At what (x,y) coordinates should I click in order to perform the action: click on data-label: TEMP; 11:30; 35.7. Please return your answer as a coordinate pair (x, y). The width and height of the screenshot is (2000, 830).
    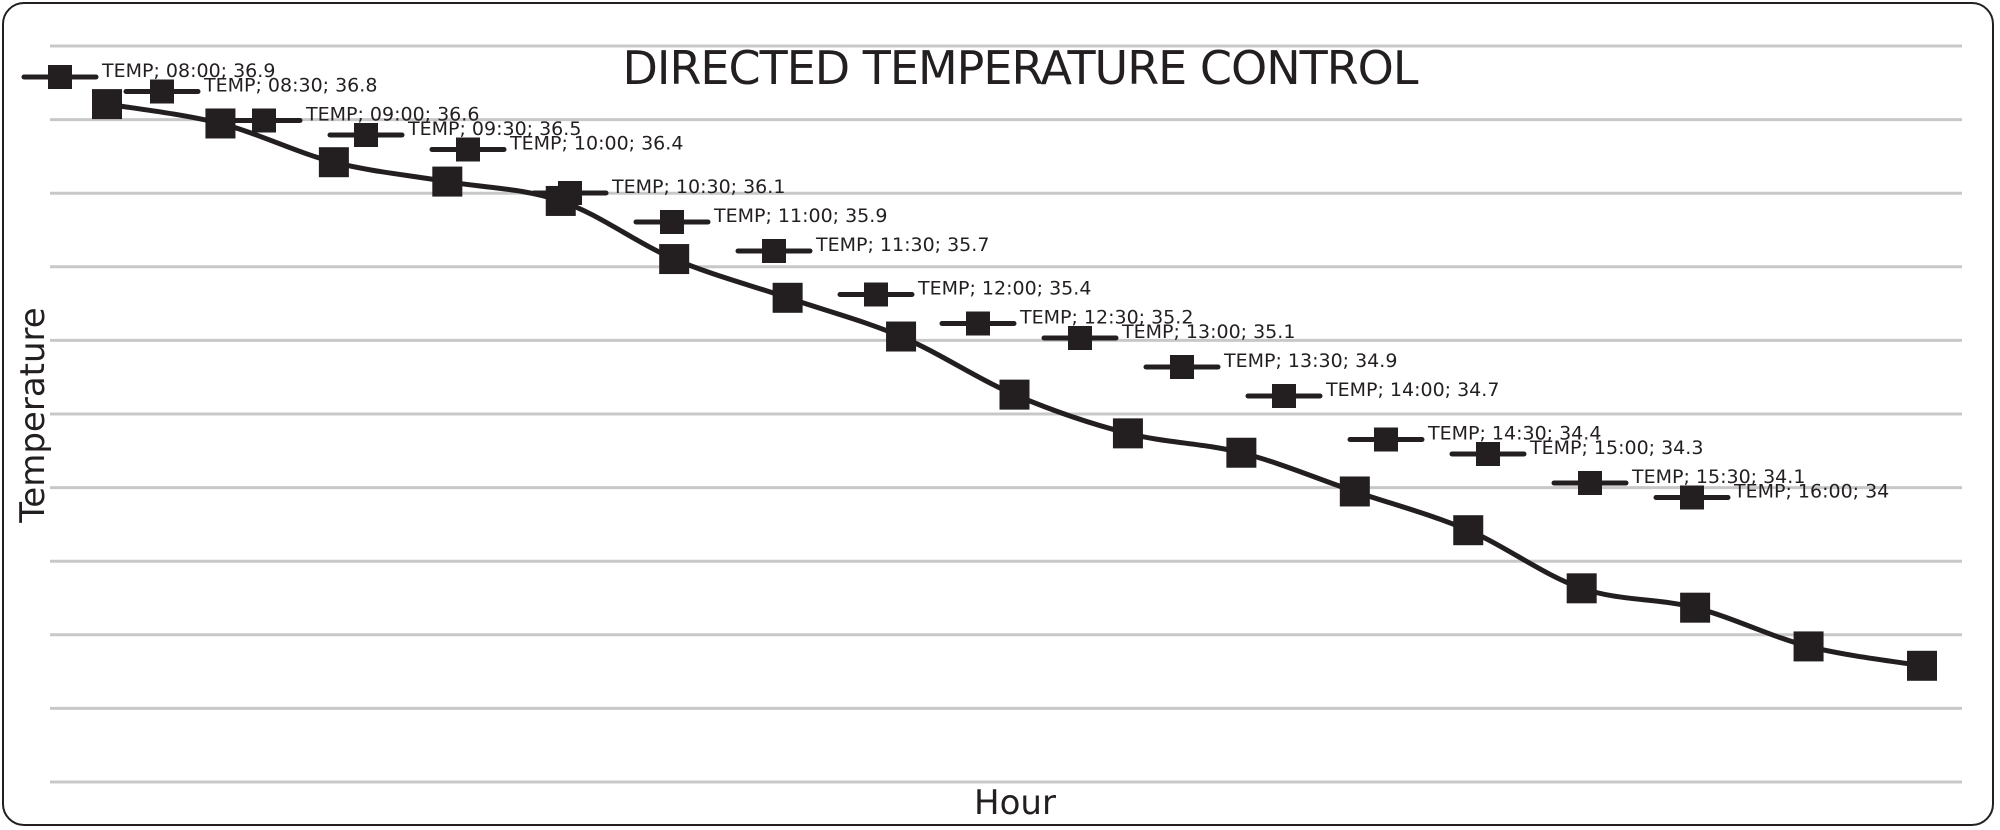
    Looking at the image, I should click on (902, 245).